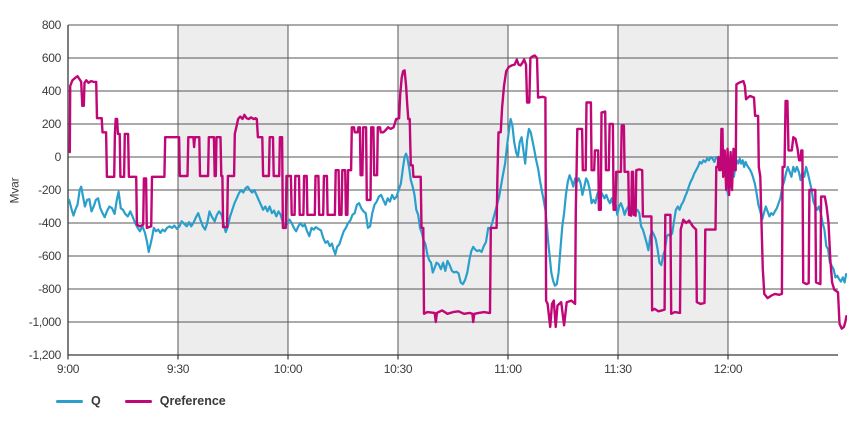 This screenshot has height=421, width=847. I want to click on legend-item-qreference: Qreference, so click(175, 401).